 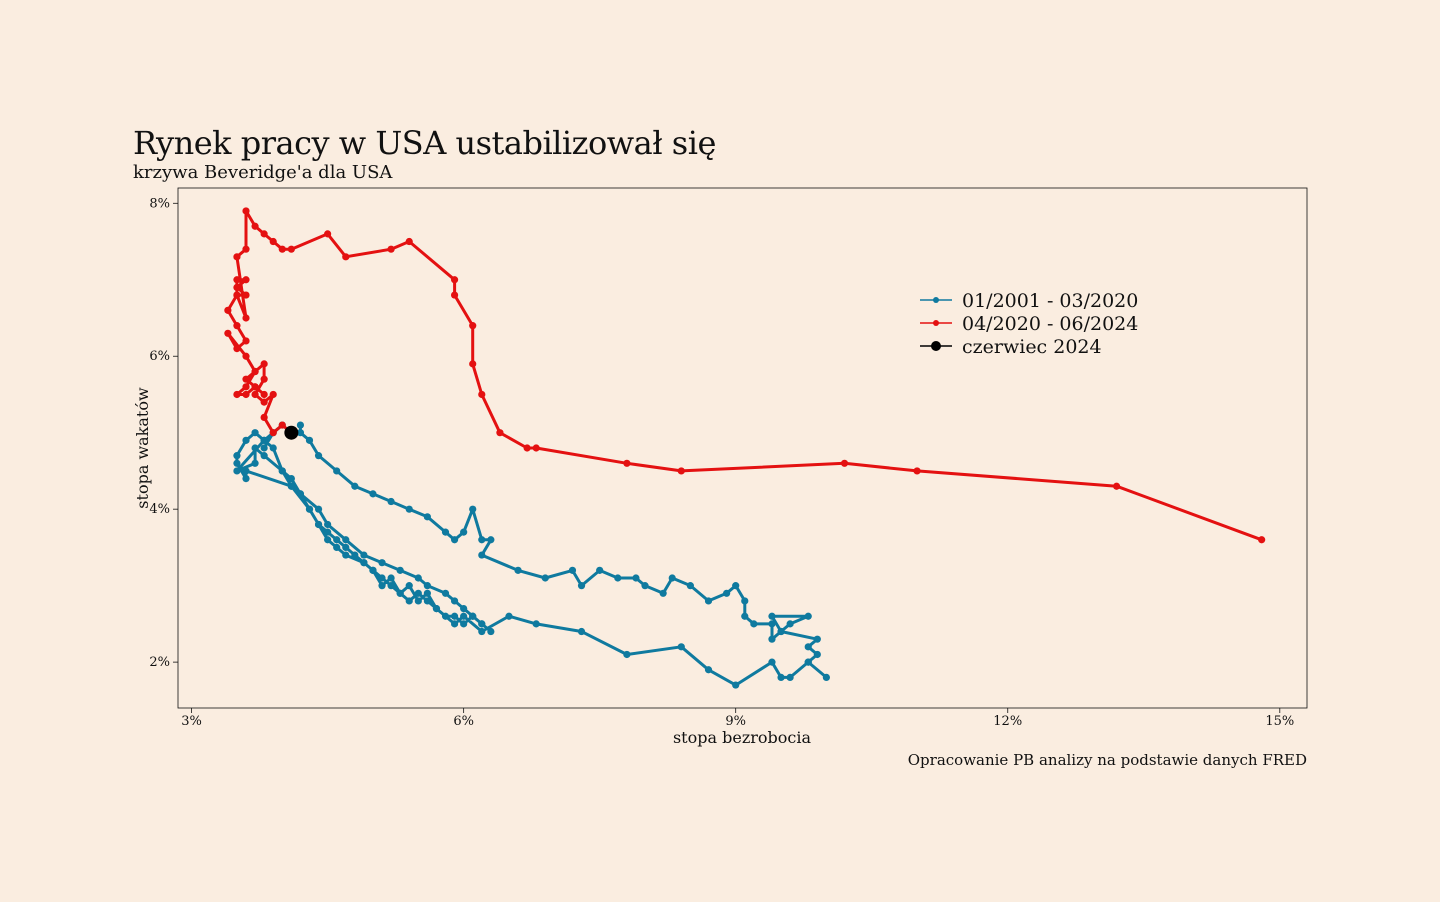 I want to click on legend-label: 04/2020 - 06/2024, so click(x=1050, y=324).